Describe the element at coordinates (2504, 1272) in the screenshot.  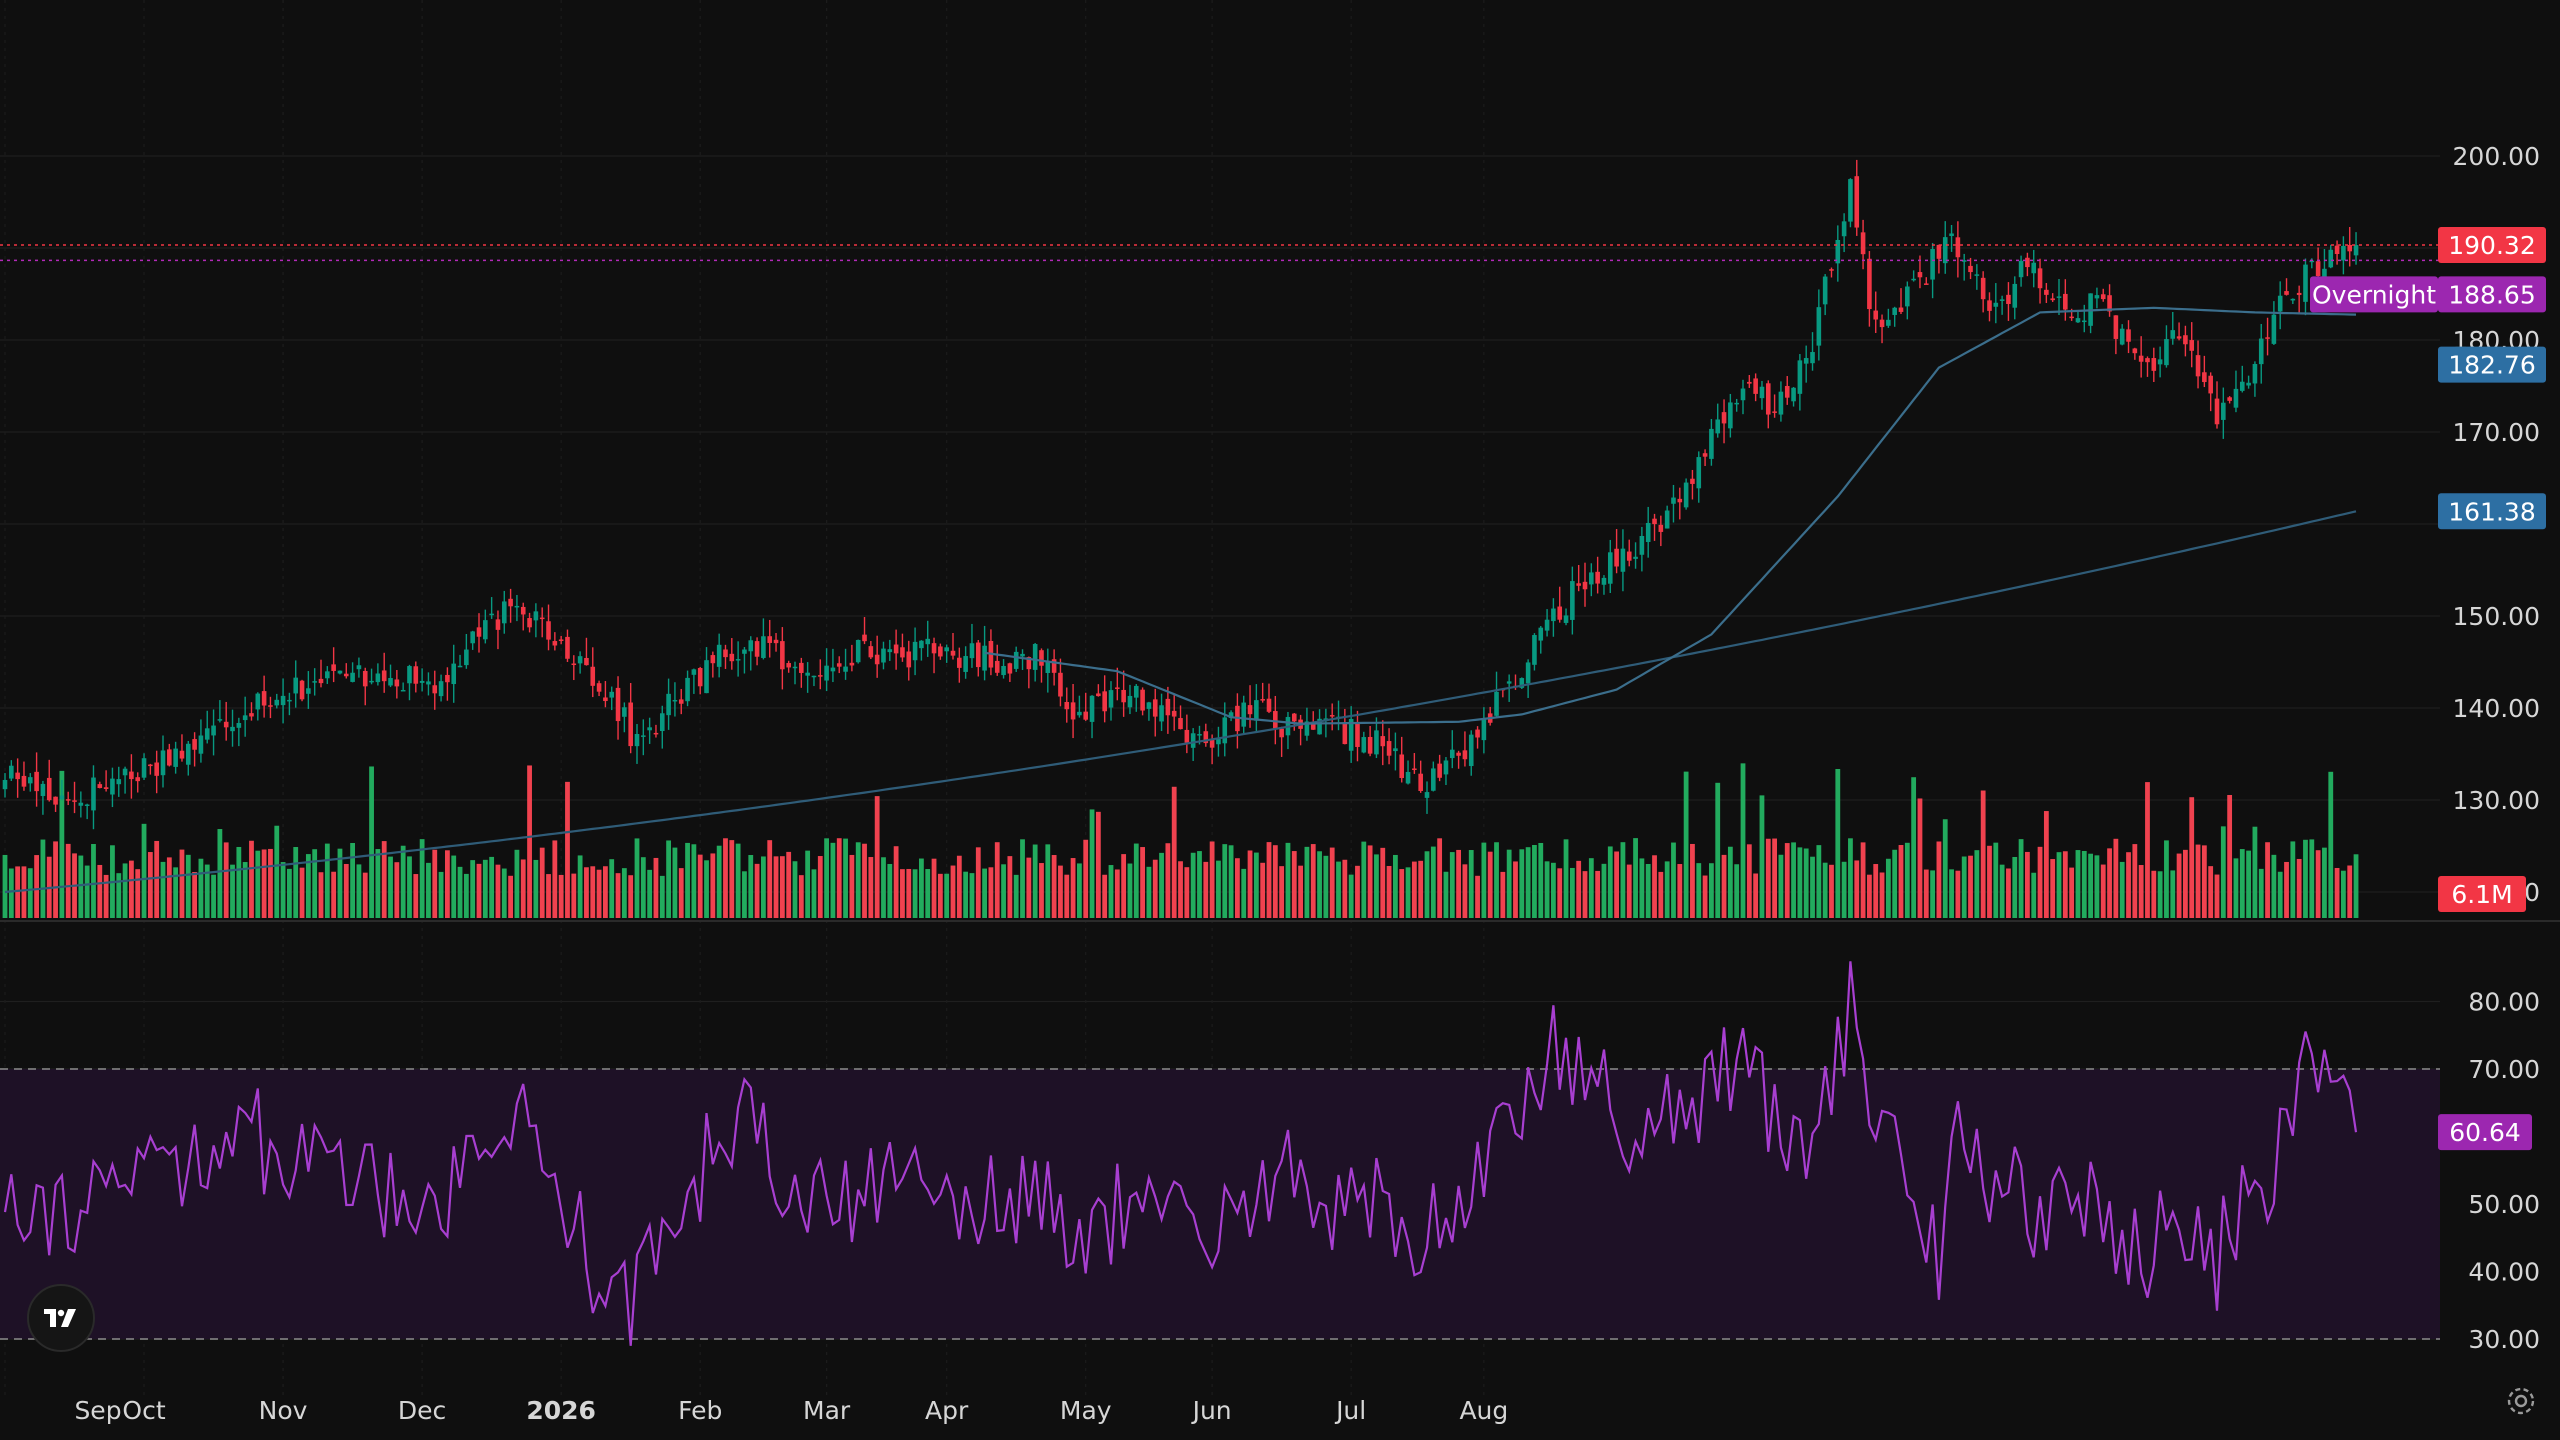
I see `rsi-tick-label: 40.00` at that location.